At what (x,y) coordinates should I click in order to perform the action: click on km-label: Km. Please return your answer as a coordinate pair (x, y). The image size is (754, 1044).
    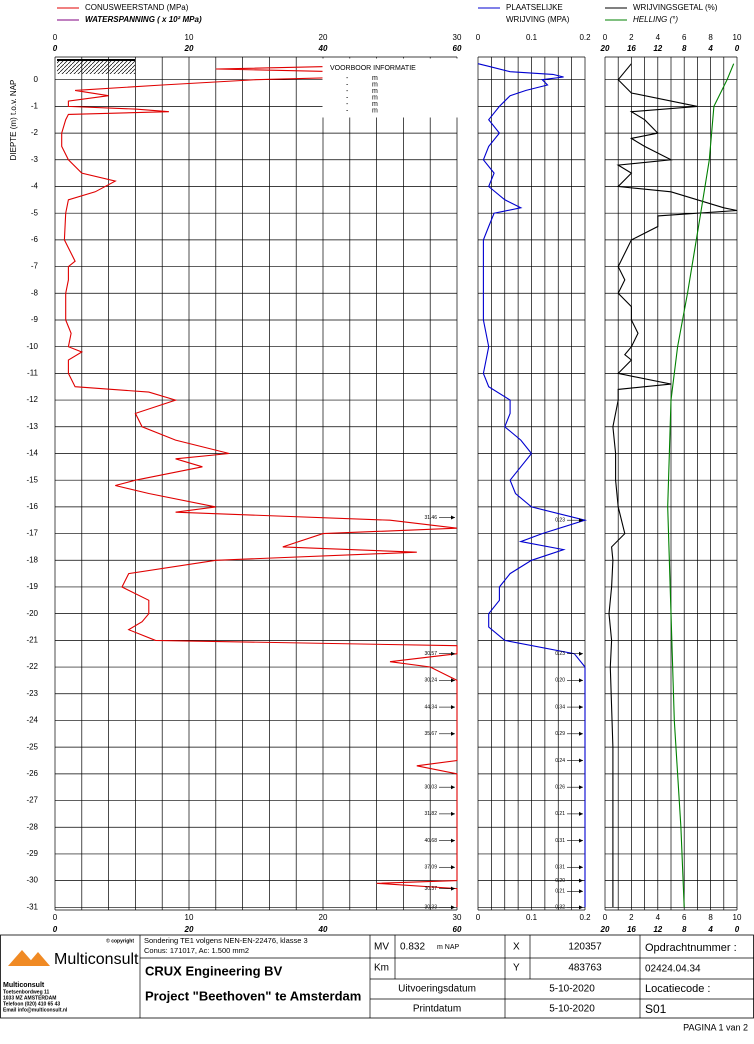
    Looking at the image, I should click on (381, 968).